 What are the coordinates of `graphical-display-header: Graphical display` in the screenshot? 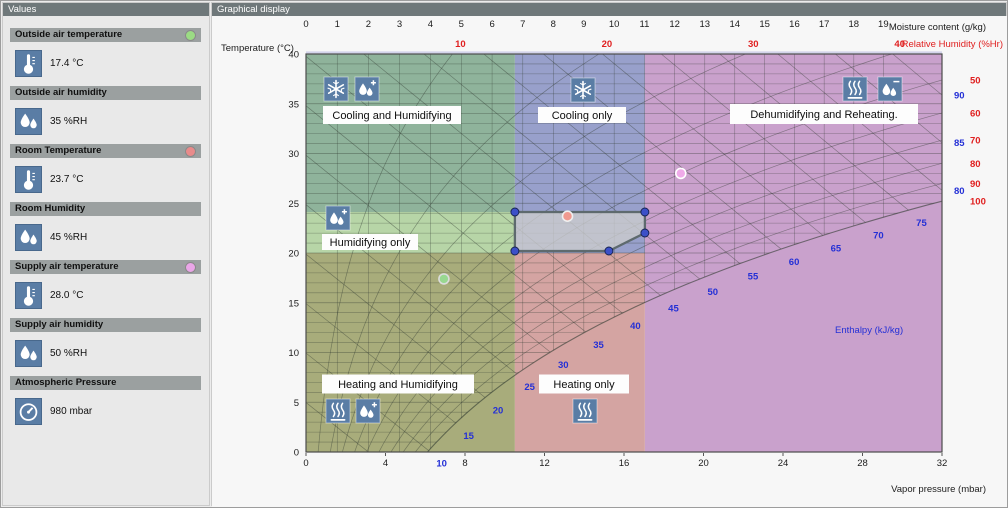 It's located at (609, 9).